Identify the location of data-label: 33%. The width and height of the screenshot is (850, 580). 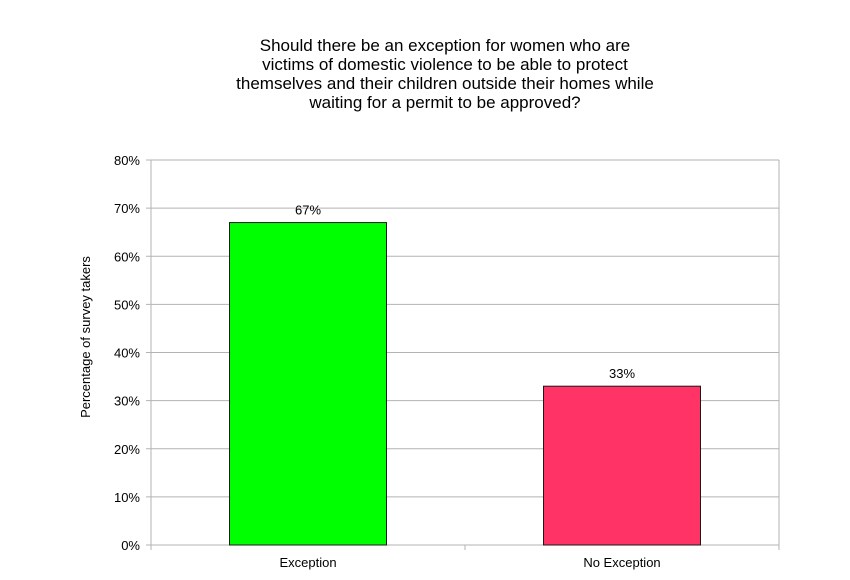
(622, 373).